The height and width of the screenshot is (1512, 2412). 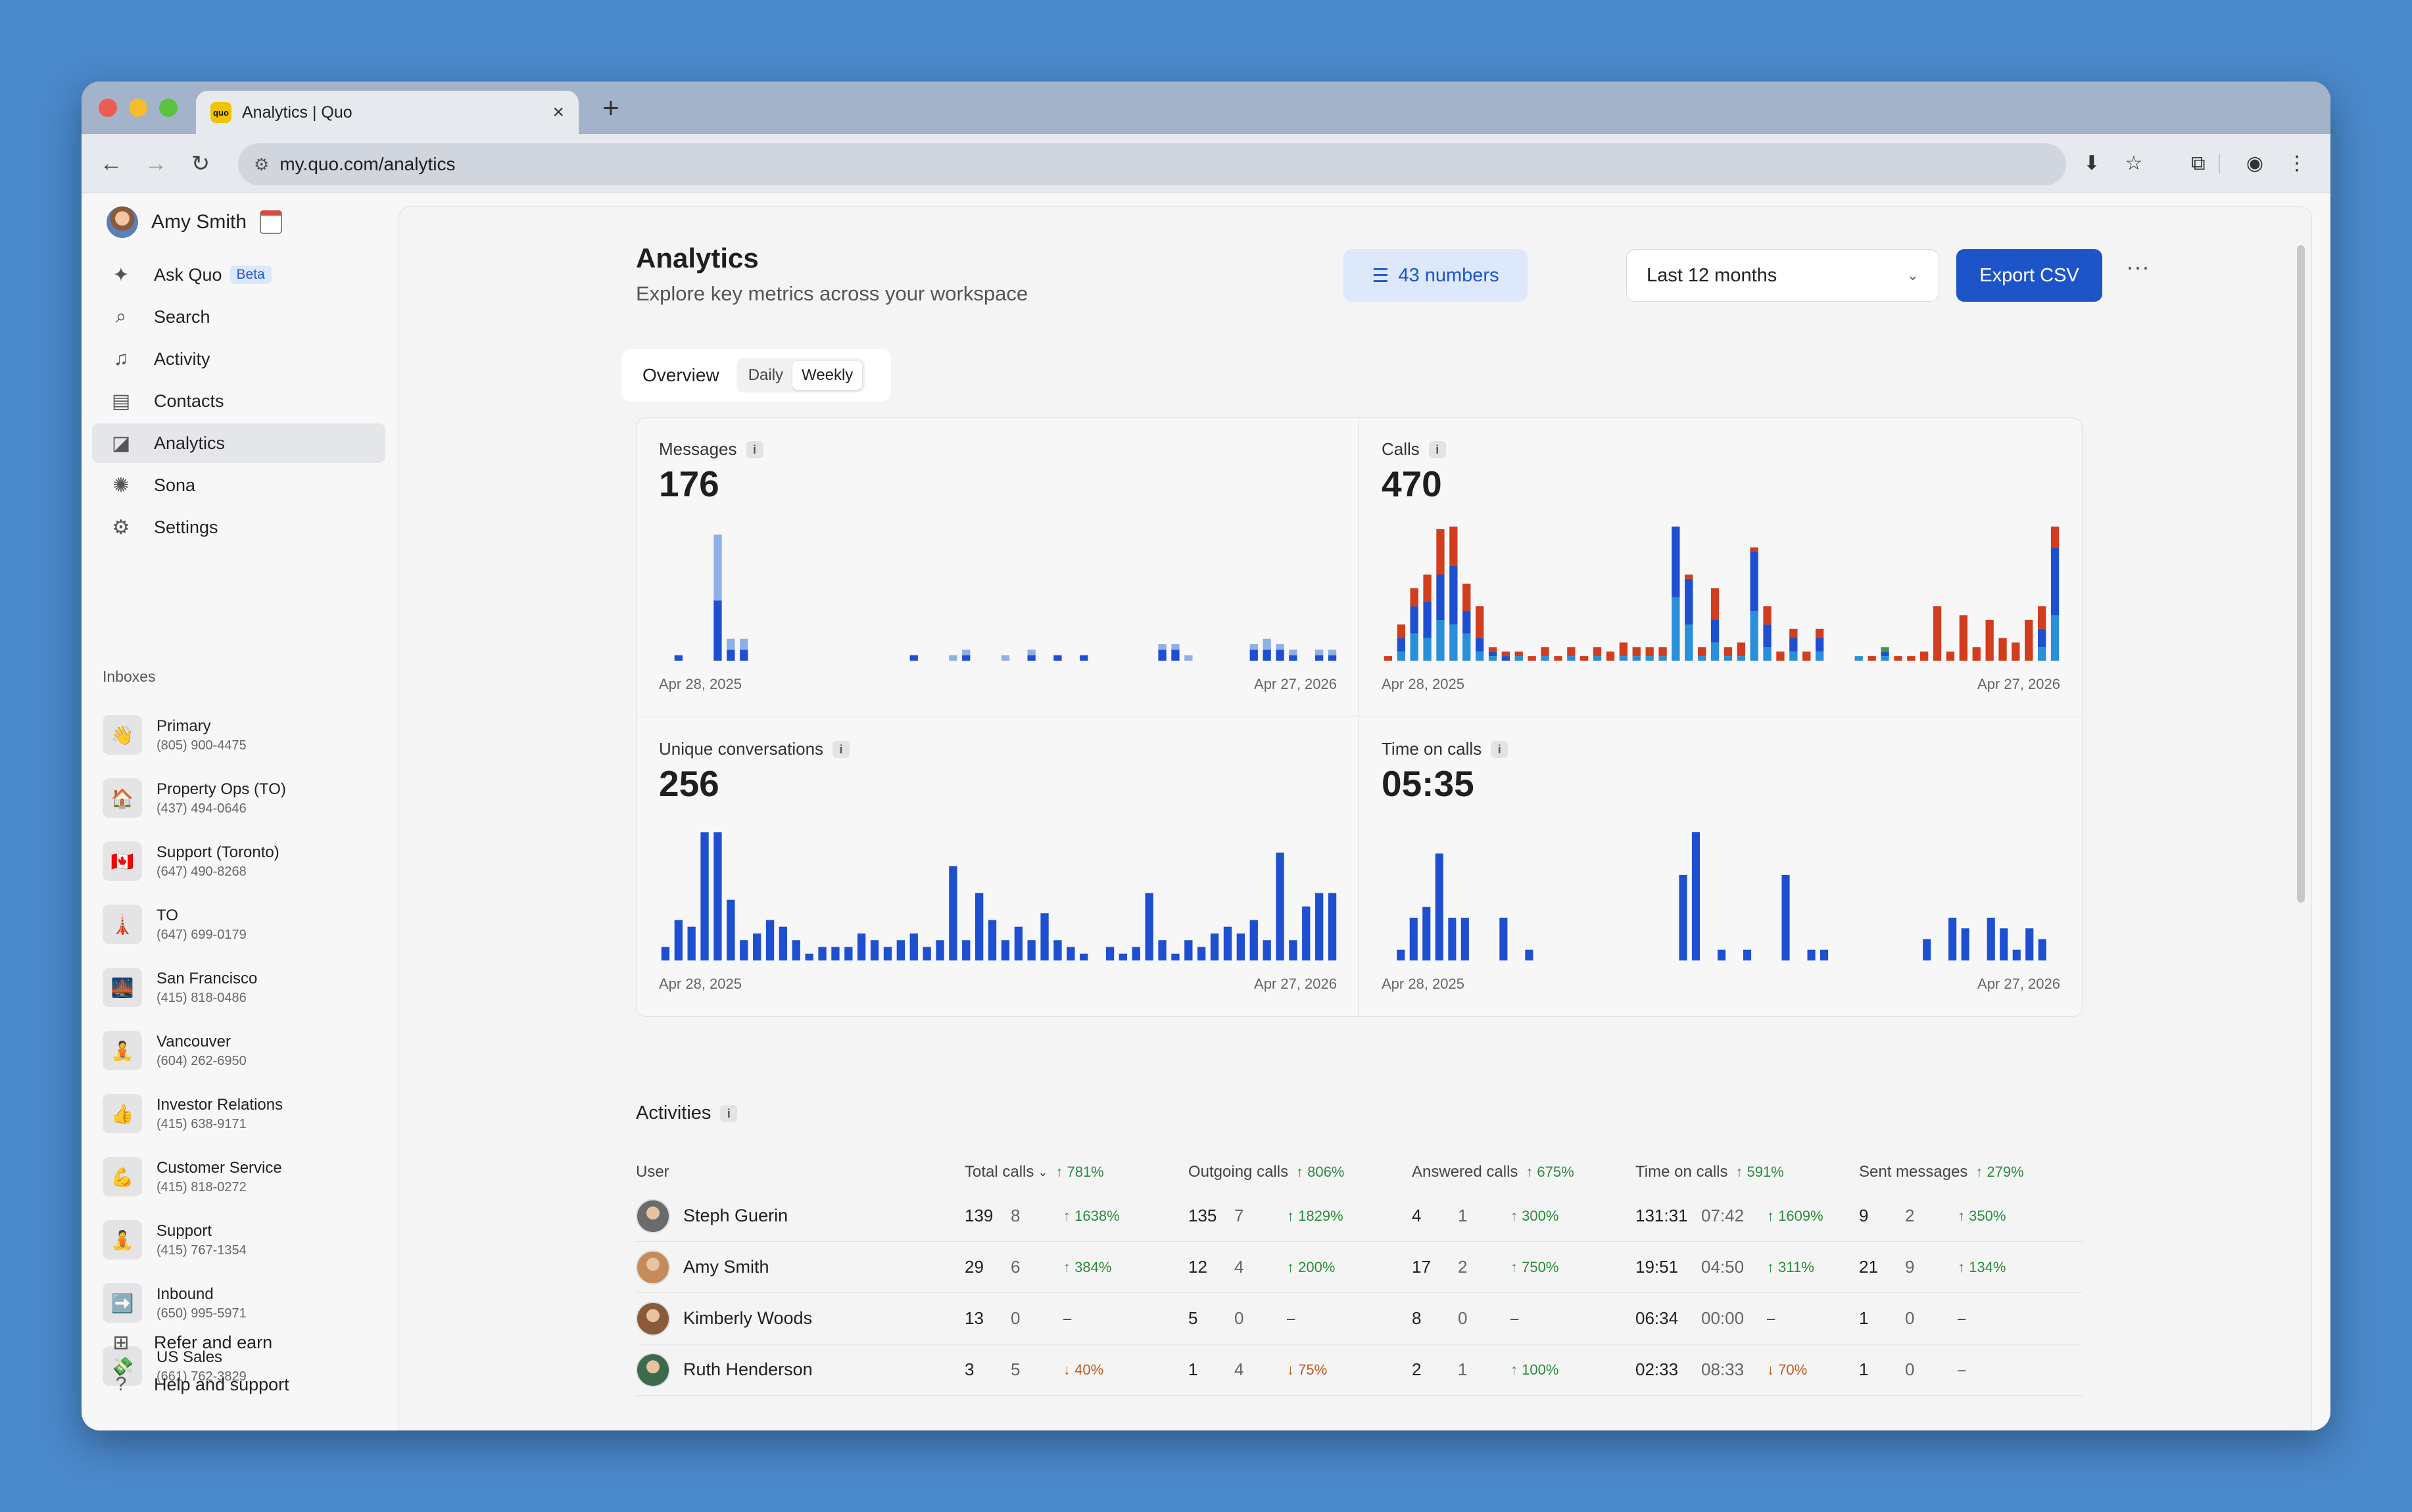 I want to click on sidebar-item-sona: ✺ Sona, so click(x=238, y=485).